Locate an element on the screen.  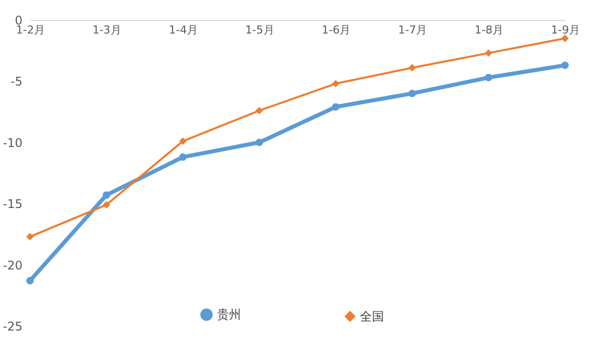
y-tick-label: -15 is located at coordinates (12, 204).